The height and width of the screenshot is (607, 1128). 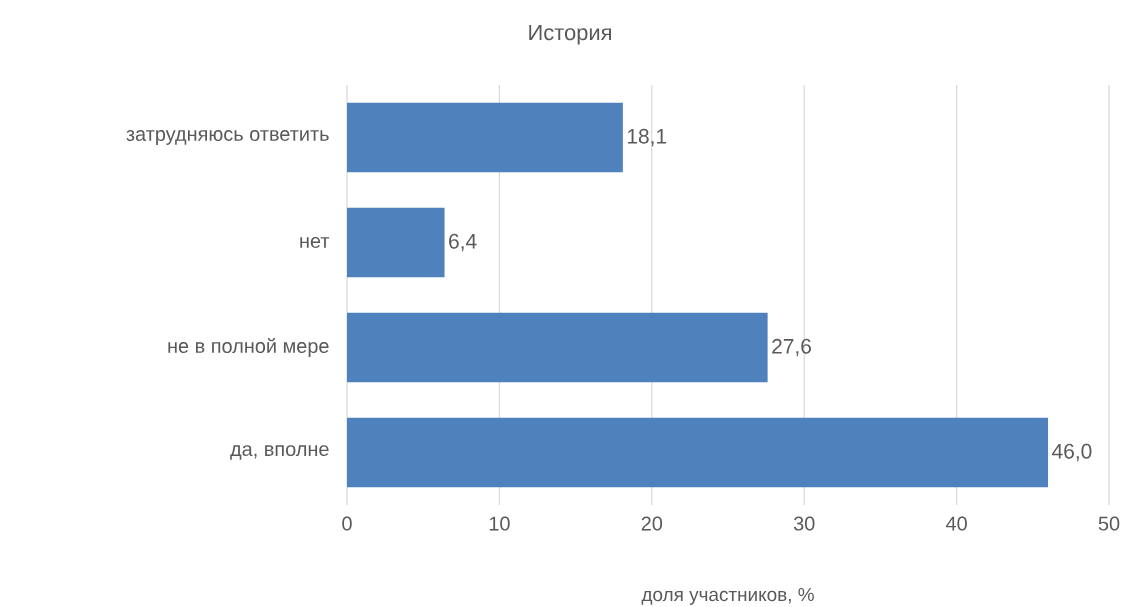 I want to click on y-tick-label: затрудняюсь ответить, so click(x=227, y=137).